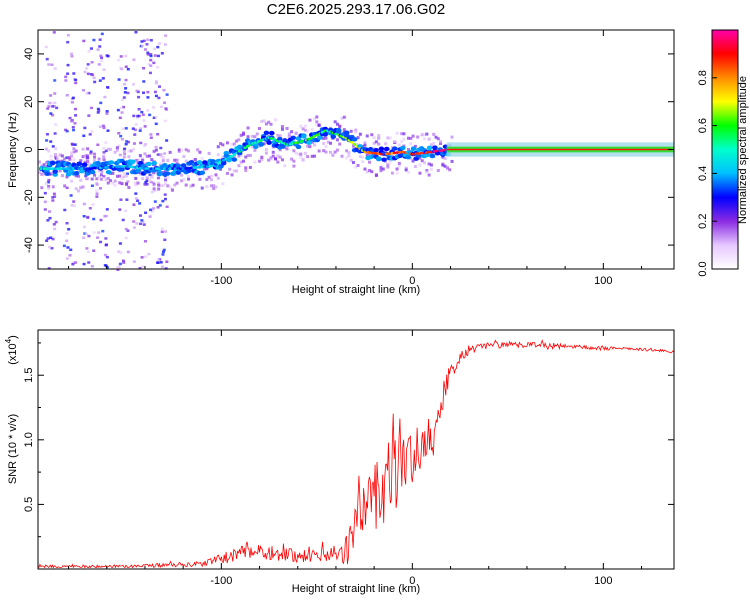 The image size is (750, 600). Describe the element at coordinates (221, 281) in the screenshot. I see `spectrogram-x-tick-label: -100` at that location.